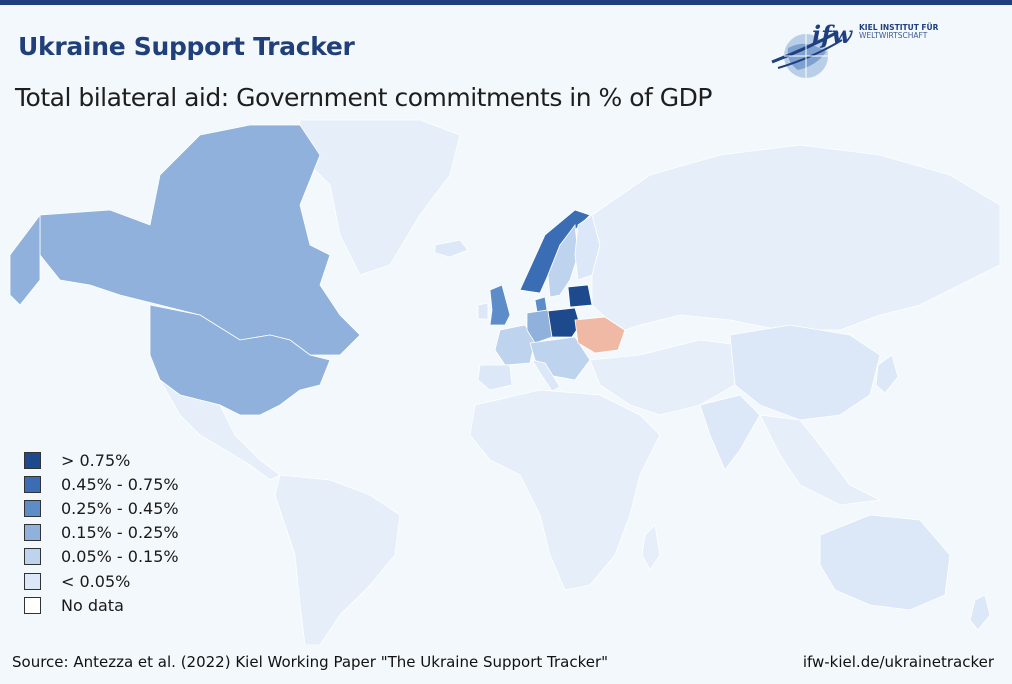 This screenshot has width=1012, height=684. I want to click on map-southeast-asia, so click(820, 460).